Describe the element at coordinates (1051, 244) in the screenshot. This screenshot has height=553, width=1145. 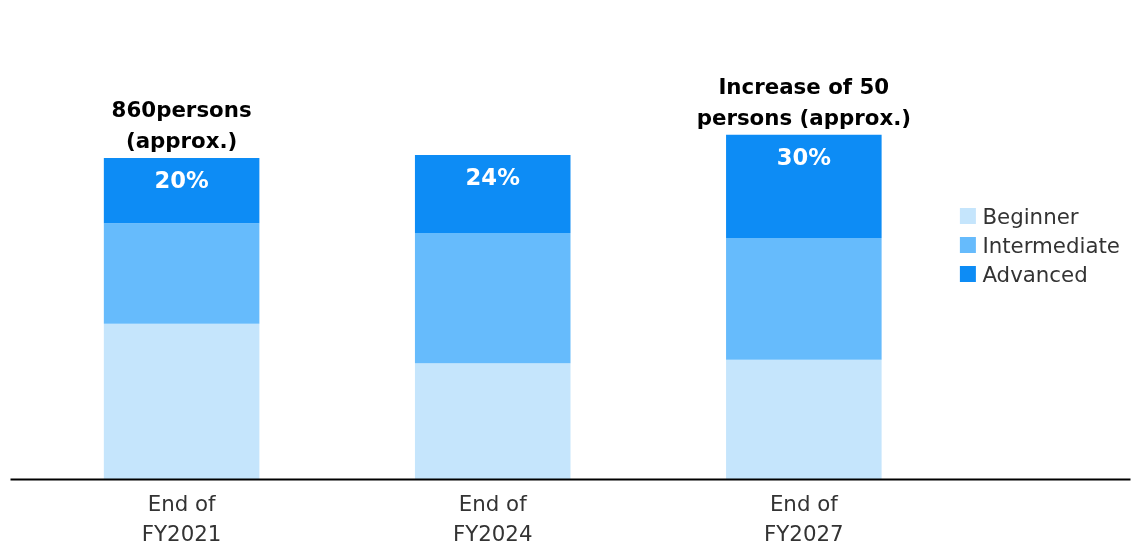
I see `legend-label: Intermediate` at that location.